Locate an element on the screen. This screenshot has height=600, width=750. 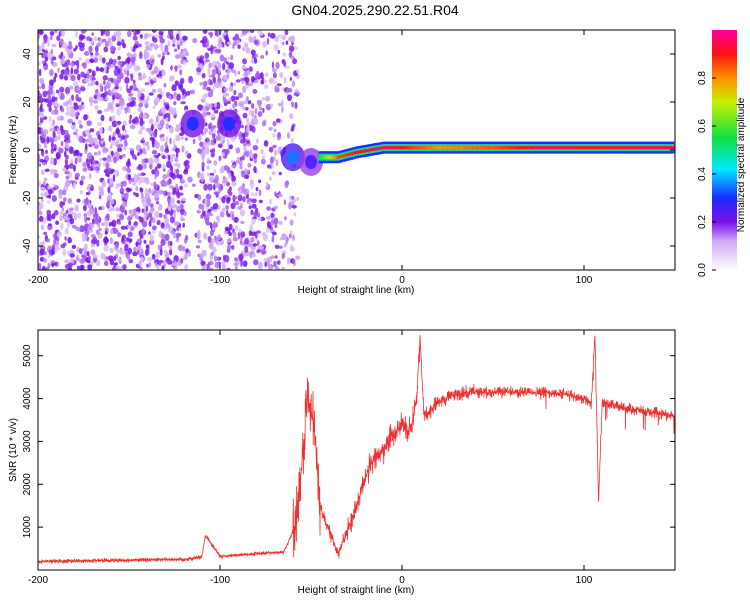
snr-y-label: SNR (10 * v/v) is located at coordinates (13, 450).